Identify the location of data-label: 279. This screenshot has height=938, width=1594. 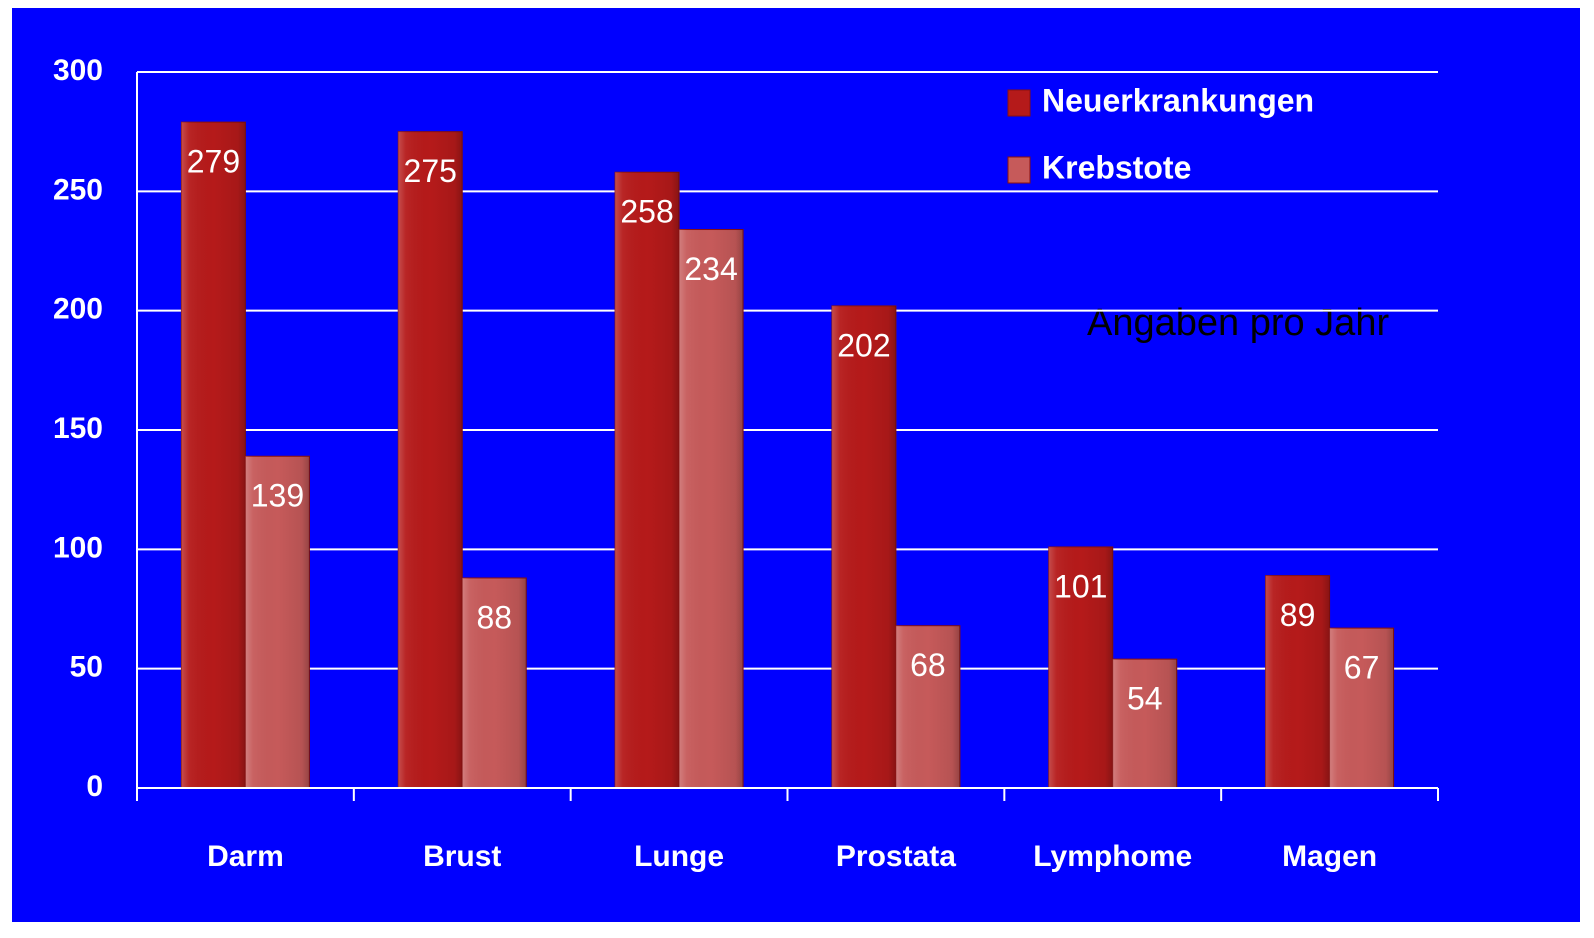
(213, 162).